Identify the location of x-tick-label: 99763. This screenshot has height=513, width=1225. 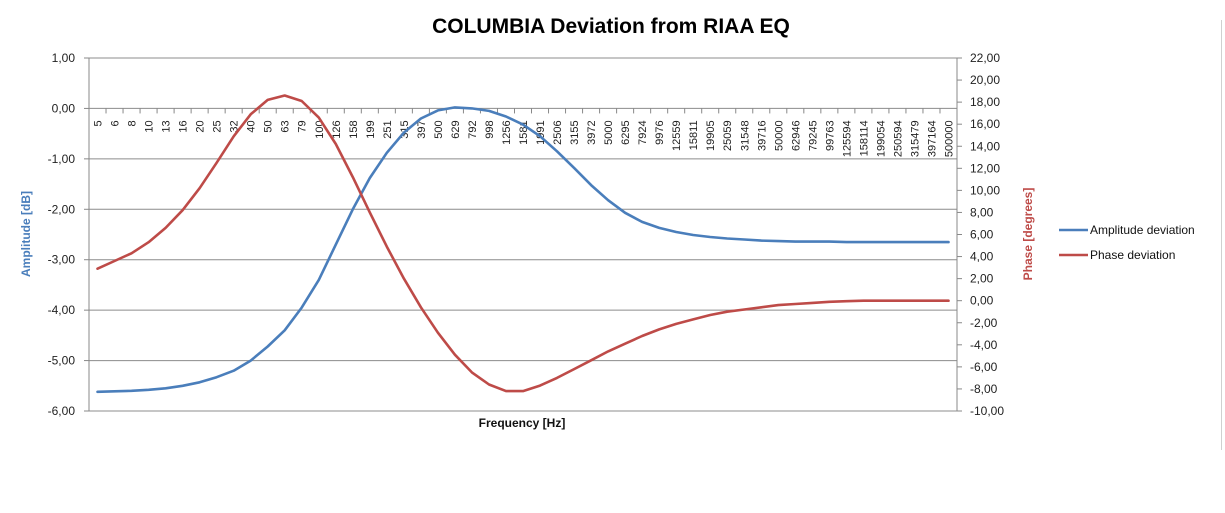
(830, 135).